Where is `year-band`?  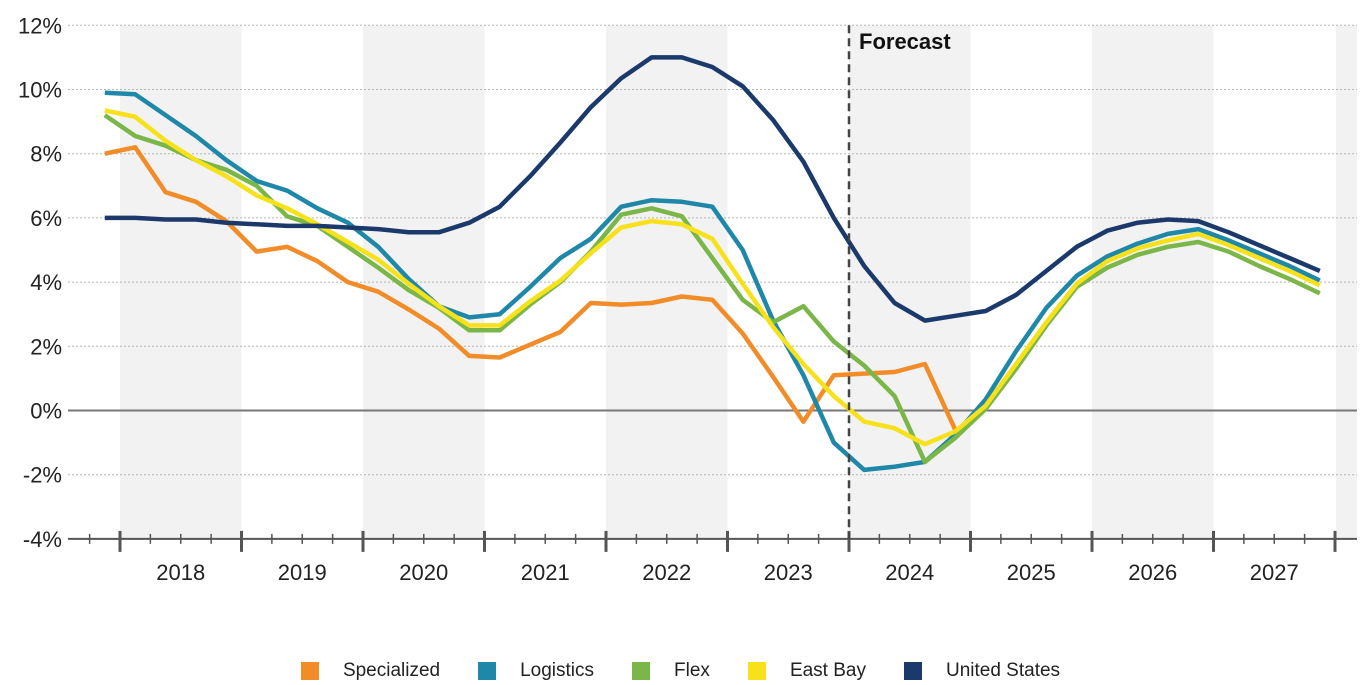 year-band is located at coordinates (667, 282).